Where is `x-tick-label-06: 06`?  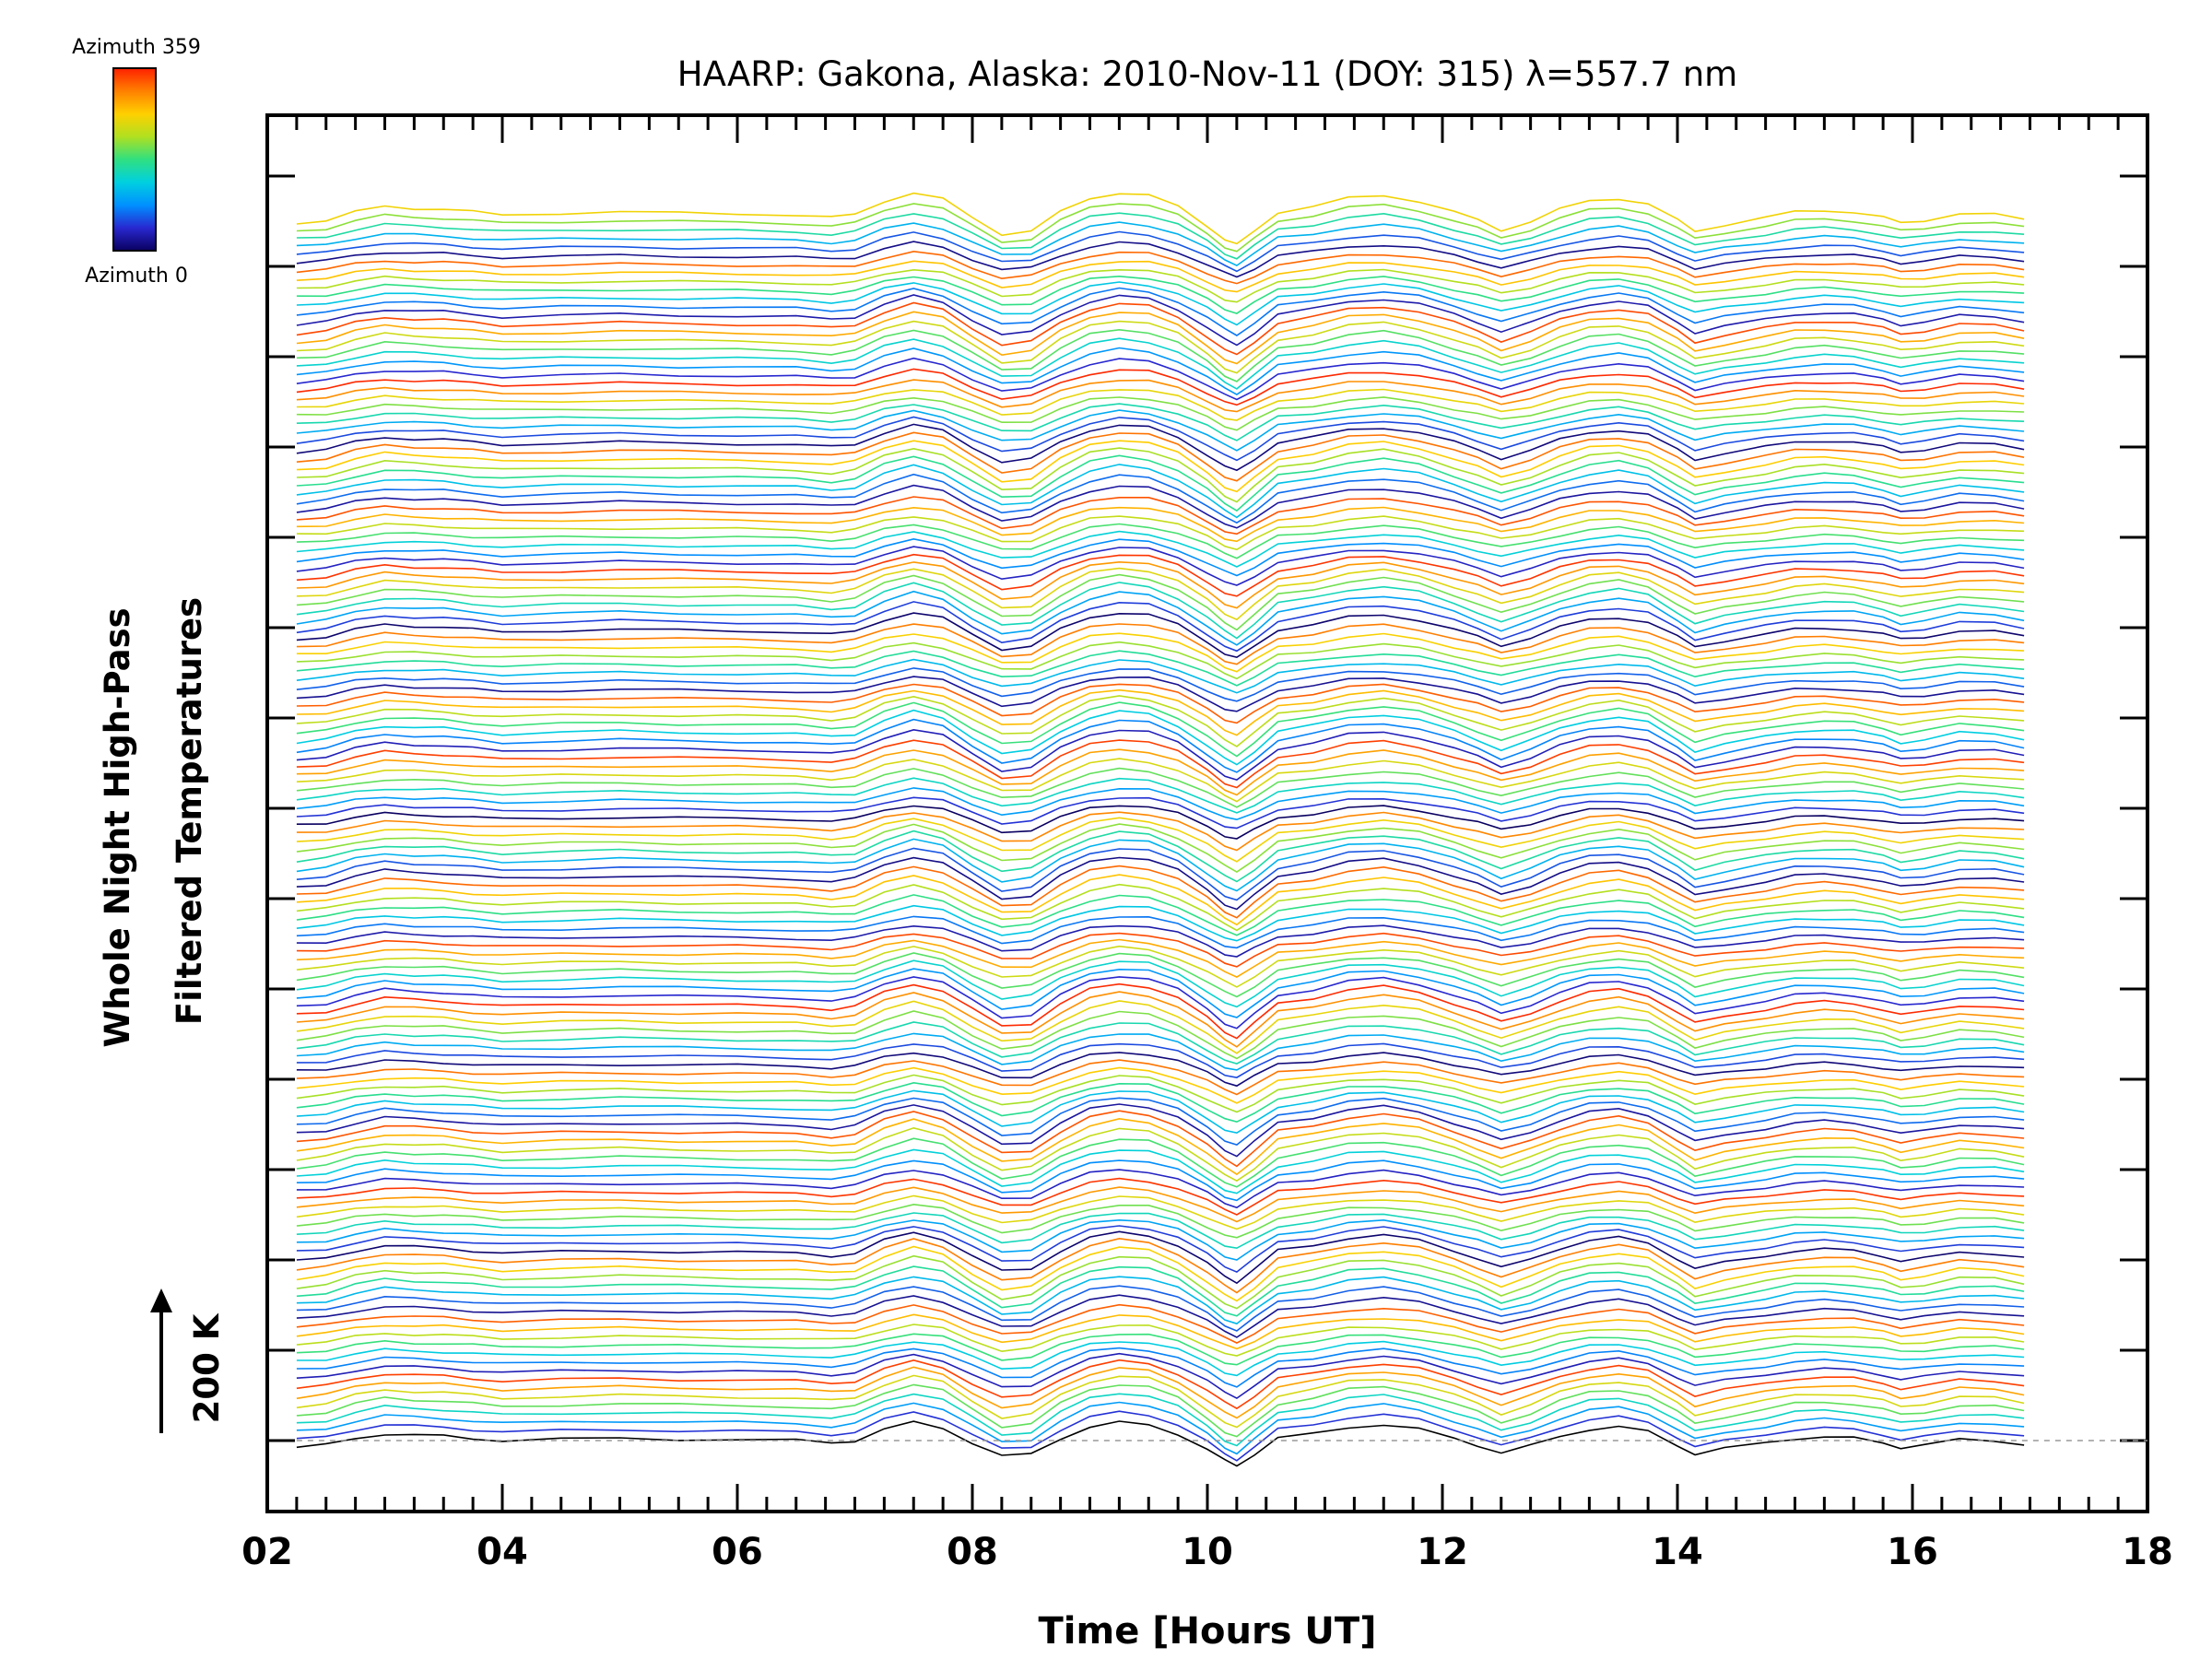
x-tick-label-06: 06 is located at coordinates (737, 1552).